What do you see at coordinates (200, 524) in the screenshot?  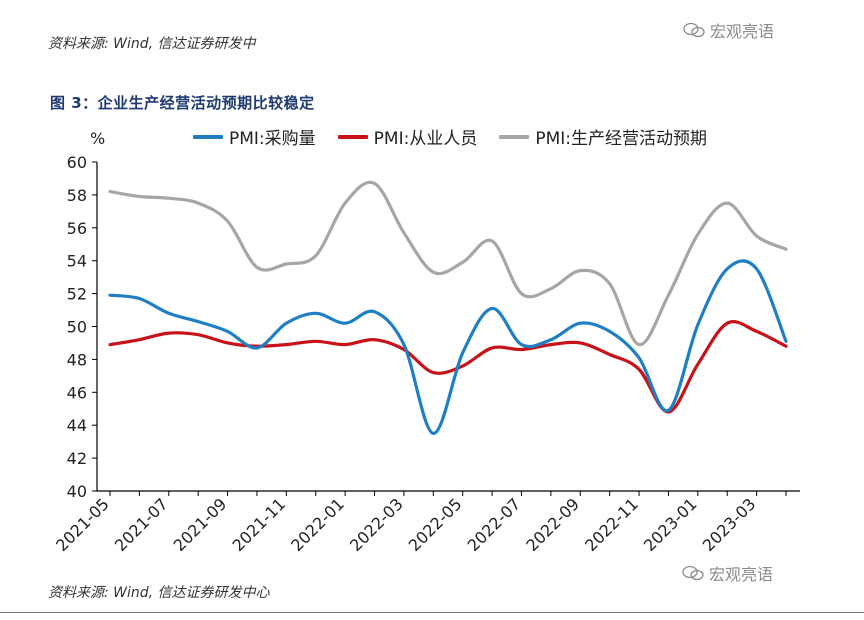 I see `x-tick-label: 2021-09` at bounding box center [200, 524].